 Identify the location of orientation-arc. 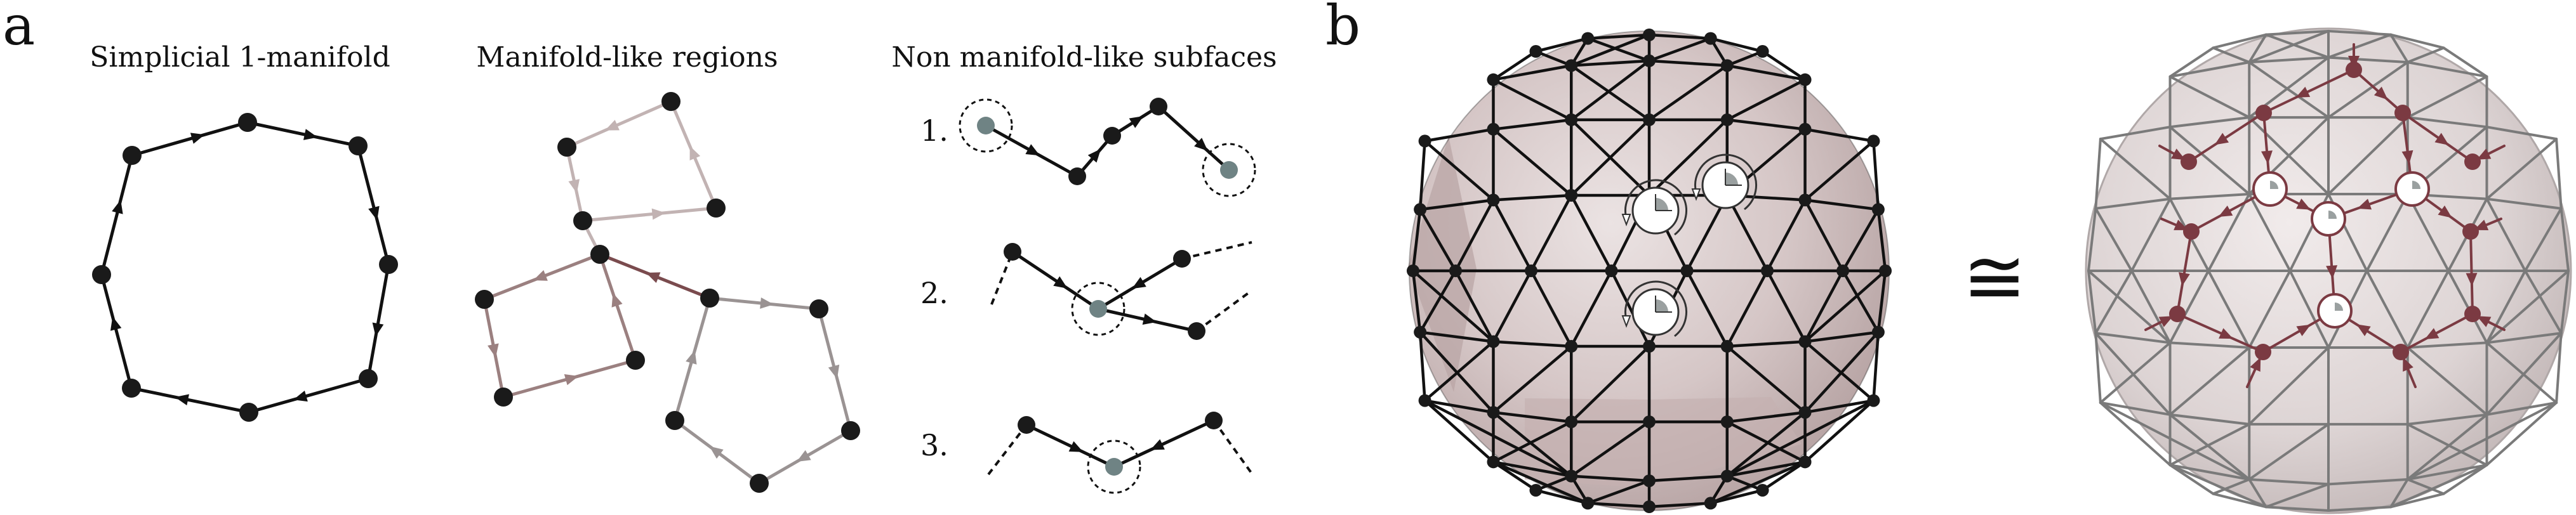
(1725, 182).